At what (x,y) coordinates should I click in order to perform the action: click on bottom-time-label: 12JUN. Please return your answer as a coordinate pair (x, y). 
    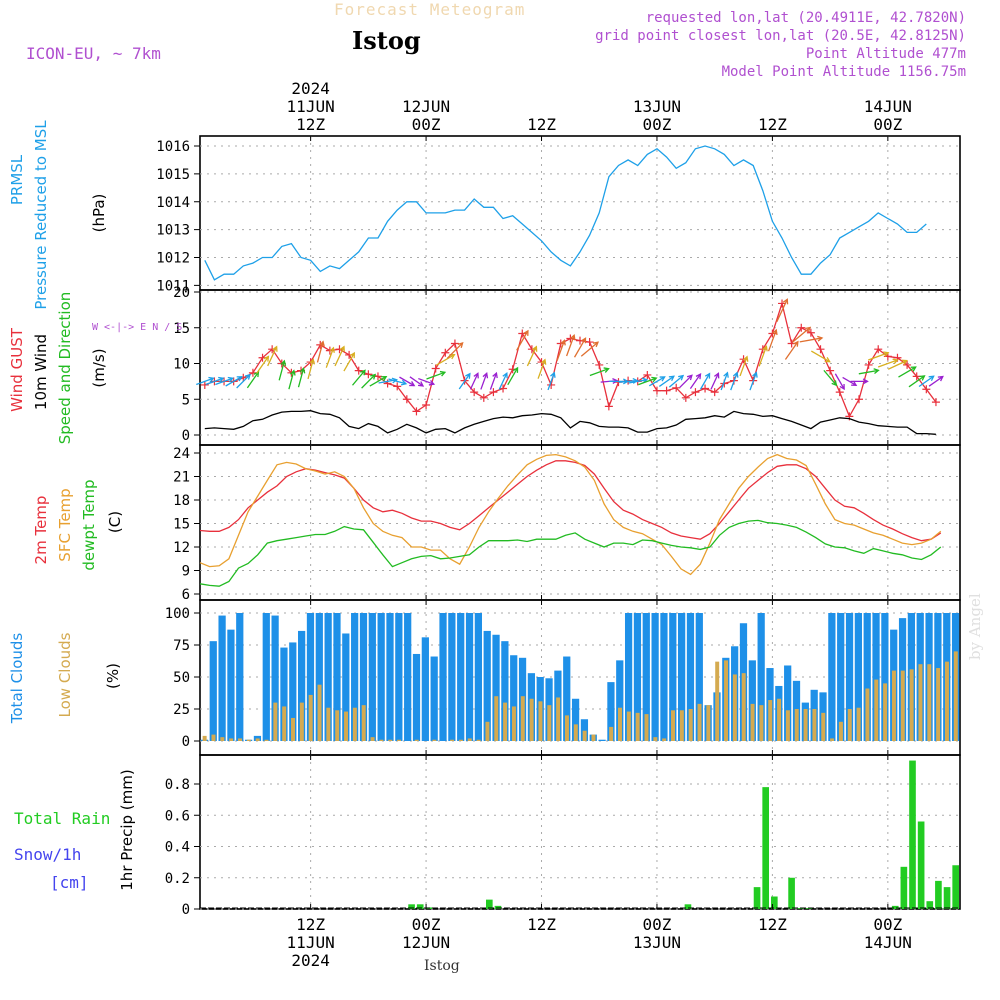
    Looking at the image, I should click on (426, 942).